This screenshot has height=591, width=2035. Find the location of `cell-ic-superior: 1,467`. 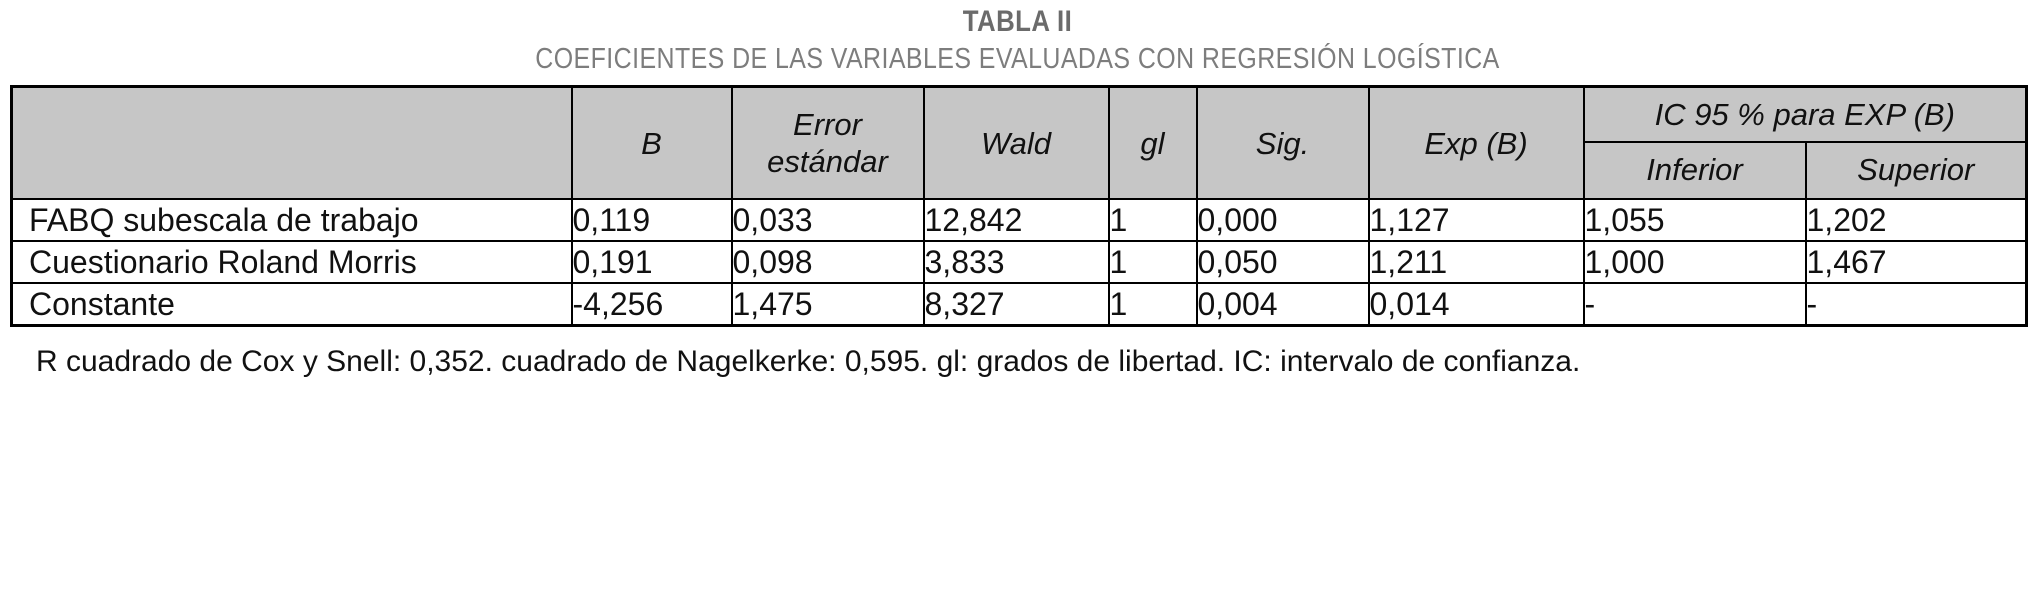

cell-ic-superior: 1,467 is located at coordinates (1916, 262).